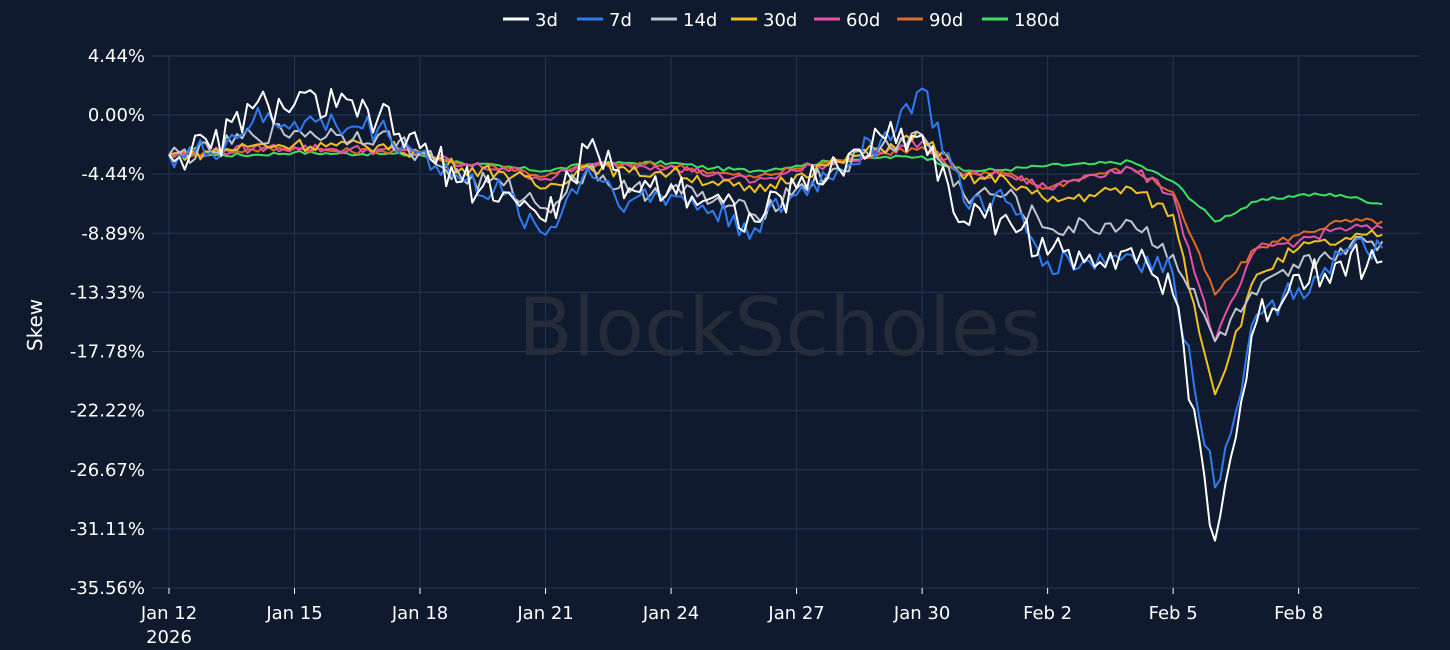 This screenshot has width=1450, height=650. What do you see at coordinates (795, 613) in the screenshot?
I see `x-tick-label: Jan 27` at bounding box center [795, 613].